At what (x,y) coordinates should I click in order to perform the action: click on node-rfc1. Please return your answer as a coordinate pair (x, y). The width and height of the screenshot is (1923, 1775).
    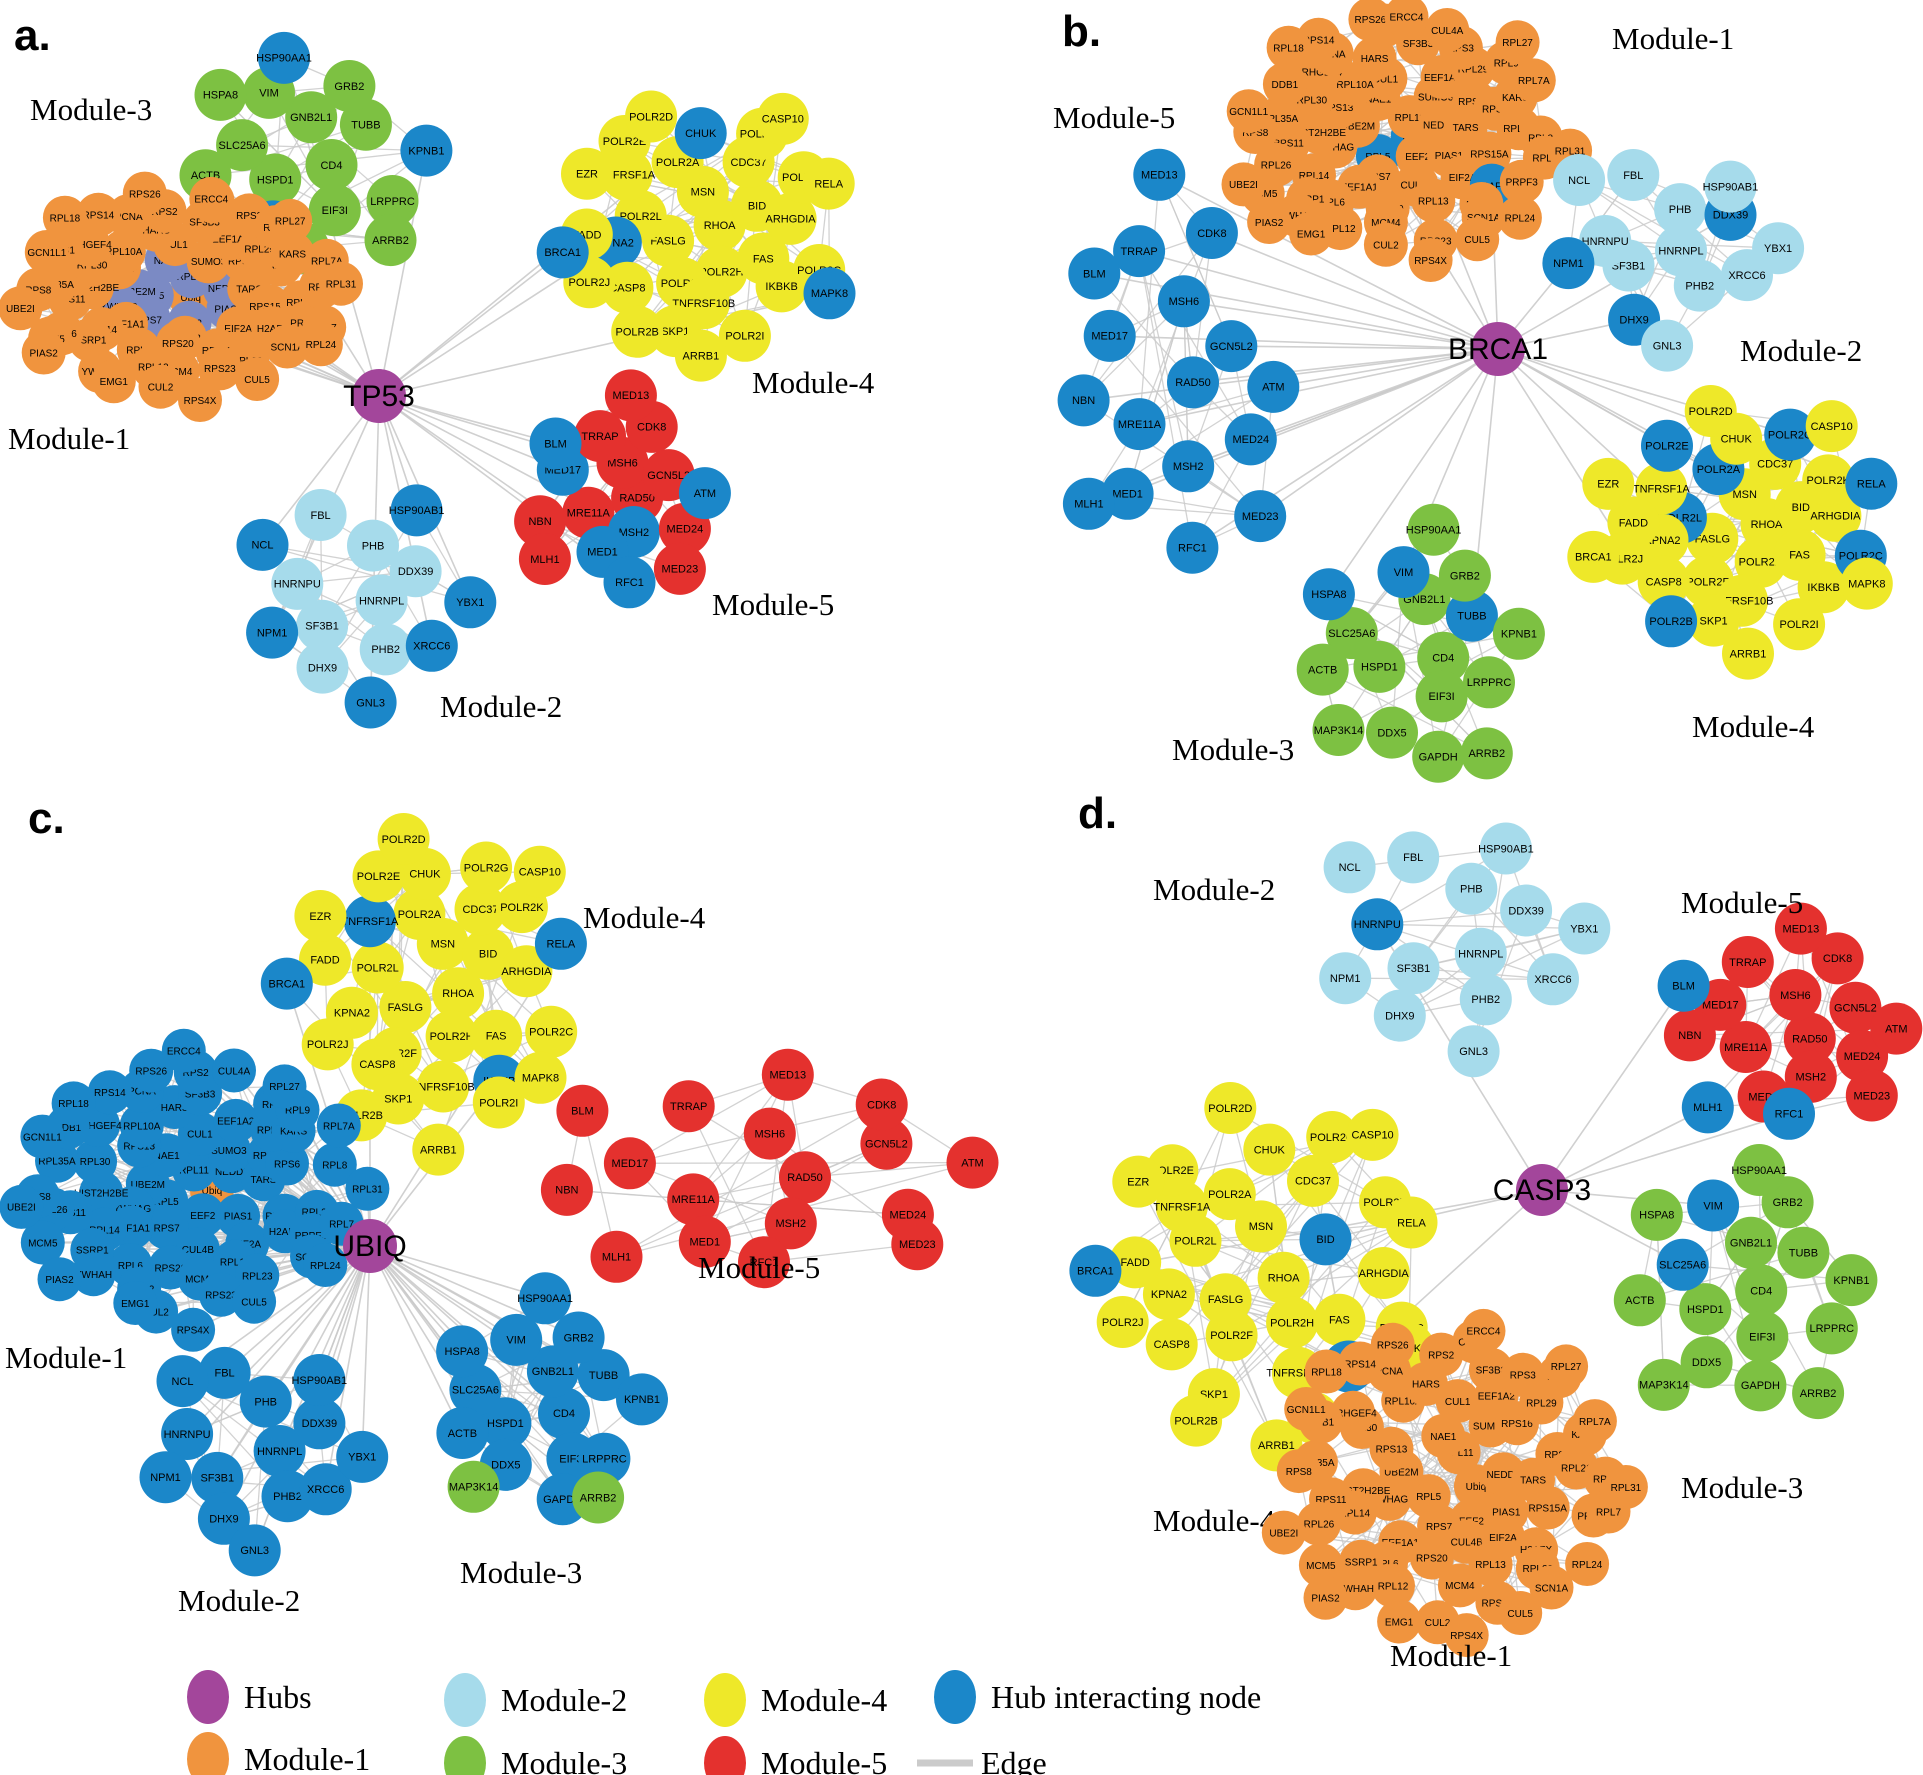
    Looking at the image, I should click on (764, 1262).